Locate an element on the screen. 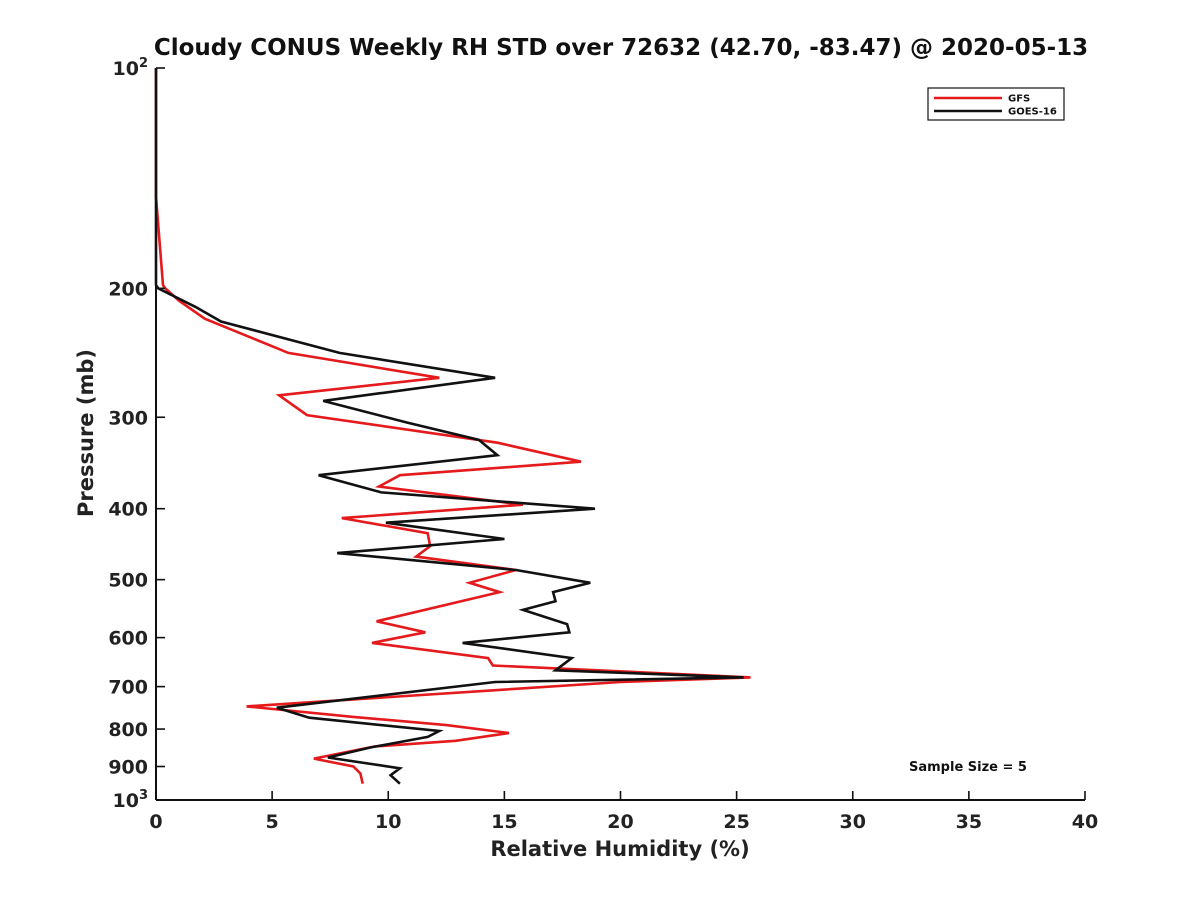 Image resolution: width=1200 pixels, height=900 pixels. y-tick-label: 10³ is located at coordinates (131, 800).